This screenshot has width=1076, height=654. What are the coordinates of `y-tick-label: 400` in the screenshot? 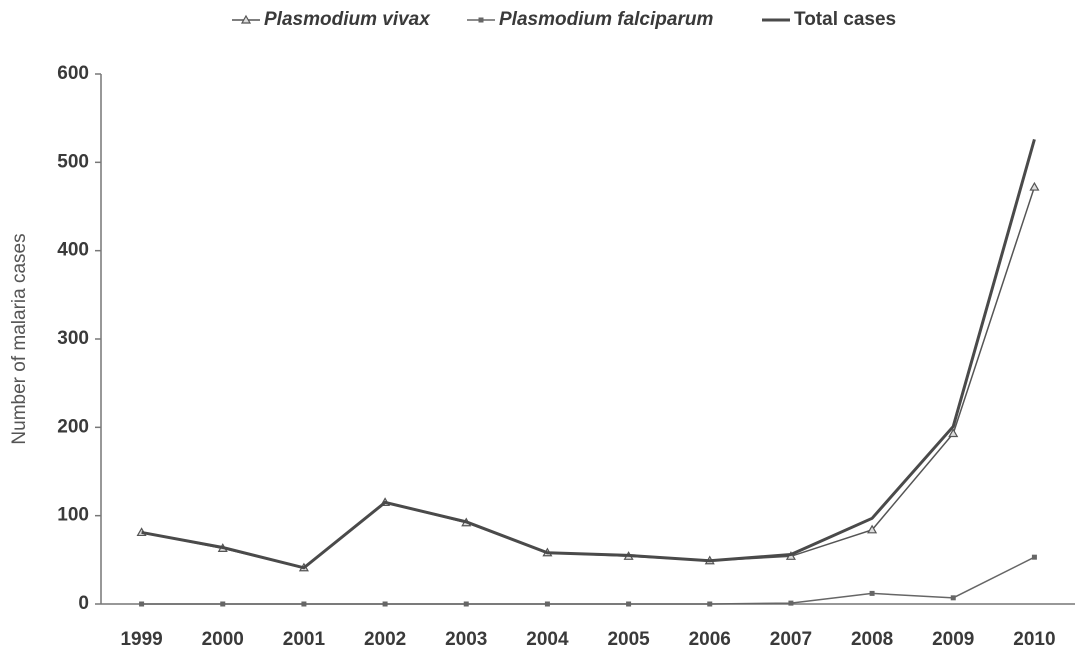 It's located at (73, 250).